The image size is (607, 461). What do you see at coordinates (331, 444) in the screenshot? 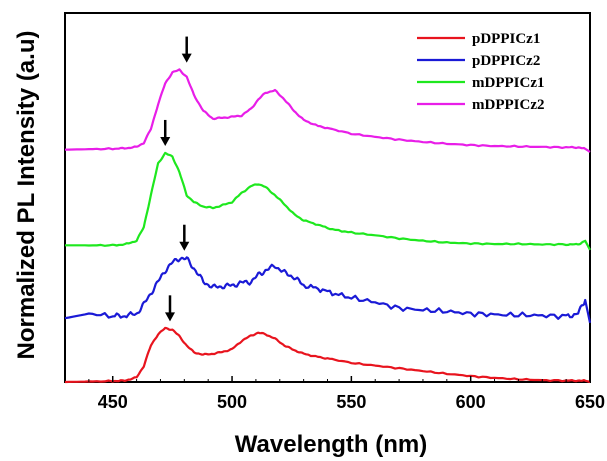
I see `x-axis-label: Wavelength (nm)` at bounding box center [331, 444].